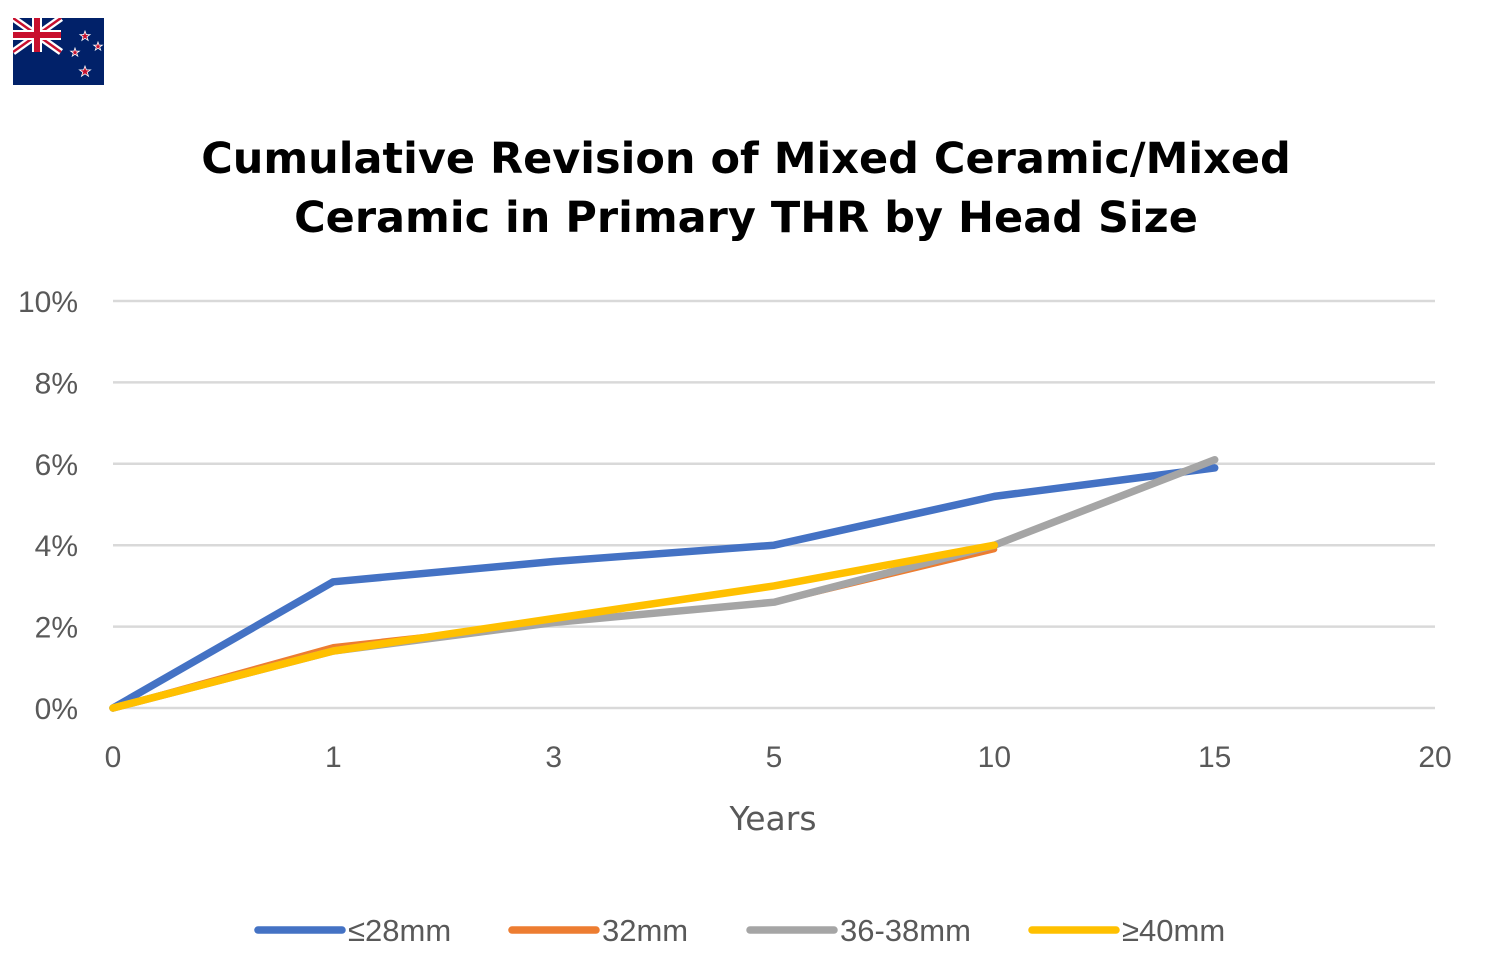 Image resolution: width=1492 pixels, height=978 pixels. Describe the element at coordinates (58, 51) in the screenshot. I see `new-zealand-flag-icon` at that location.